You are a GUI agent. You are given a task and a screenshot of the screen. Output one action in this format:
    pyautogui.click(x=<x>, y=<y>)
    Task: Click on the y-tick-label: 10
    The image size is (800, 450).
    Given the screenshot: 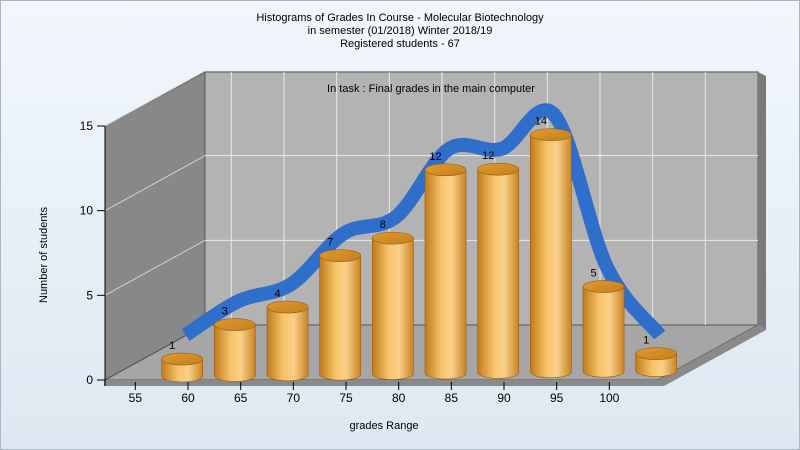 What is the action you would take?
    pyautogui.click(x=87, y=211)
    